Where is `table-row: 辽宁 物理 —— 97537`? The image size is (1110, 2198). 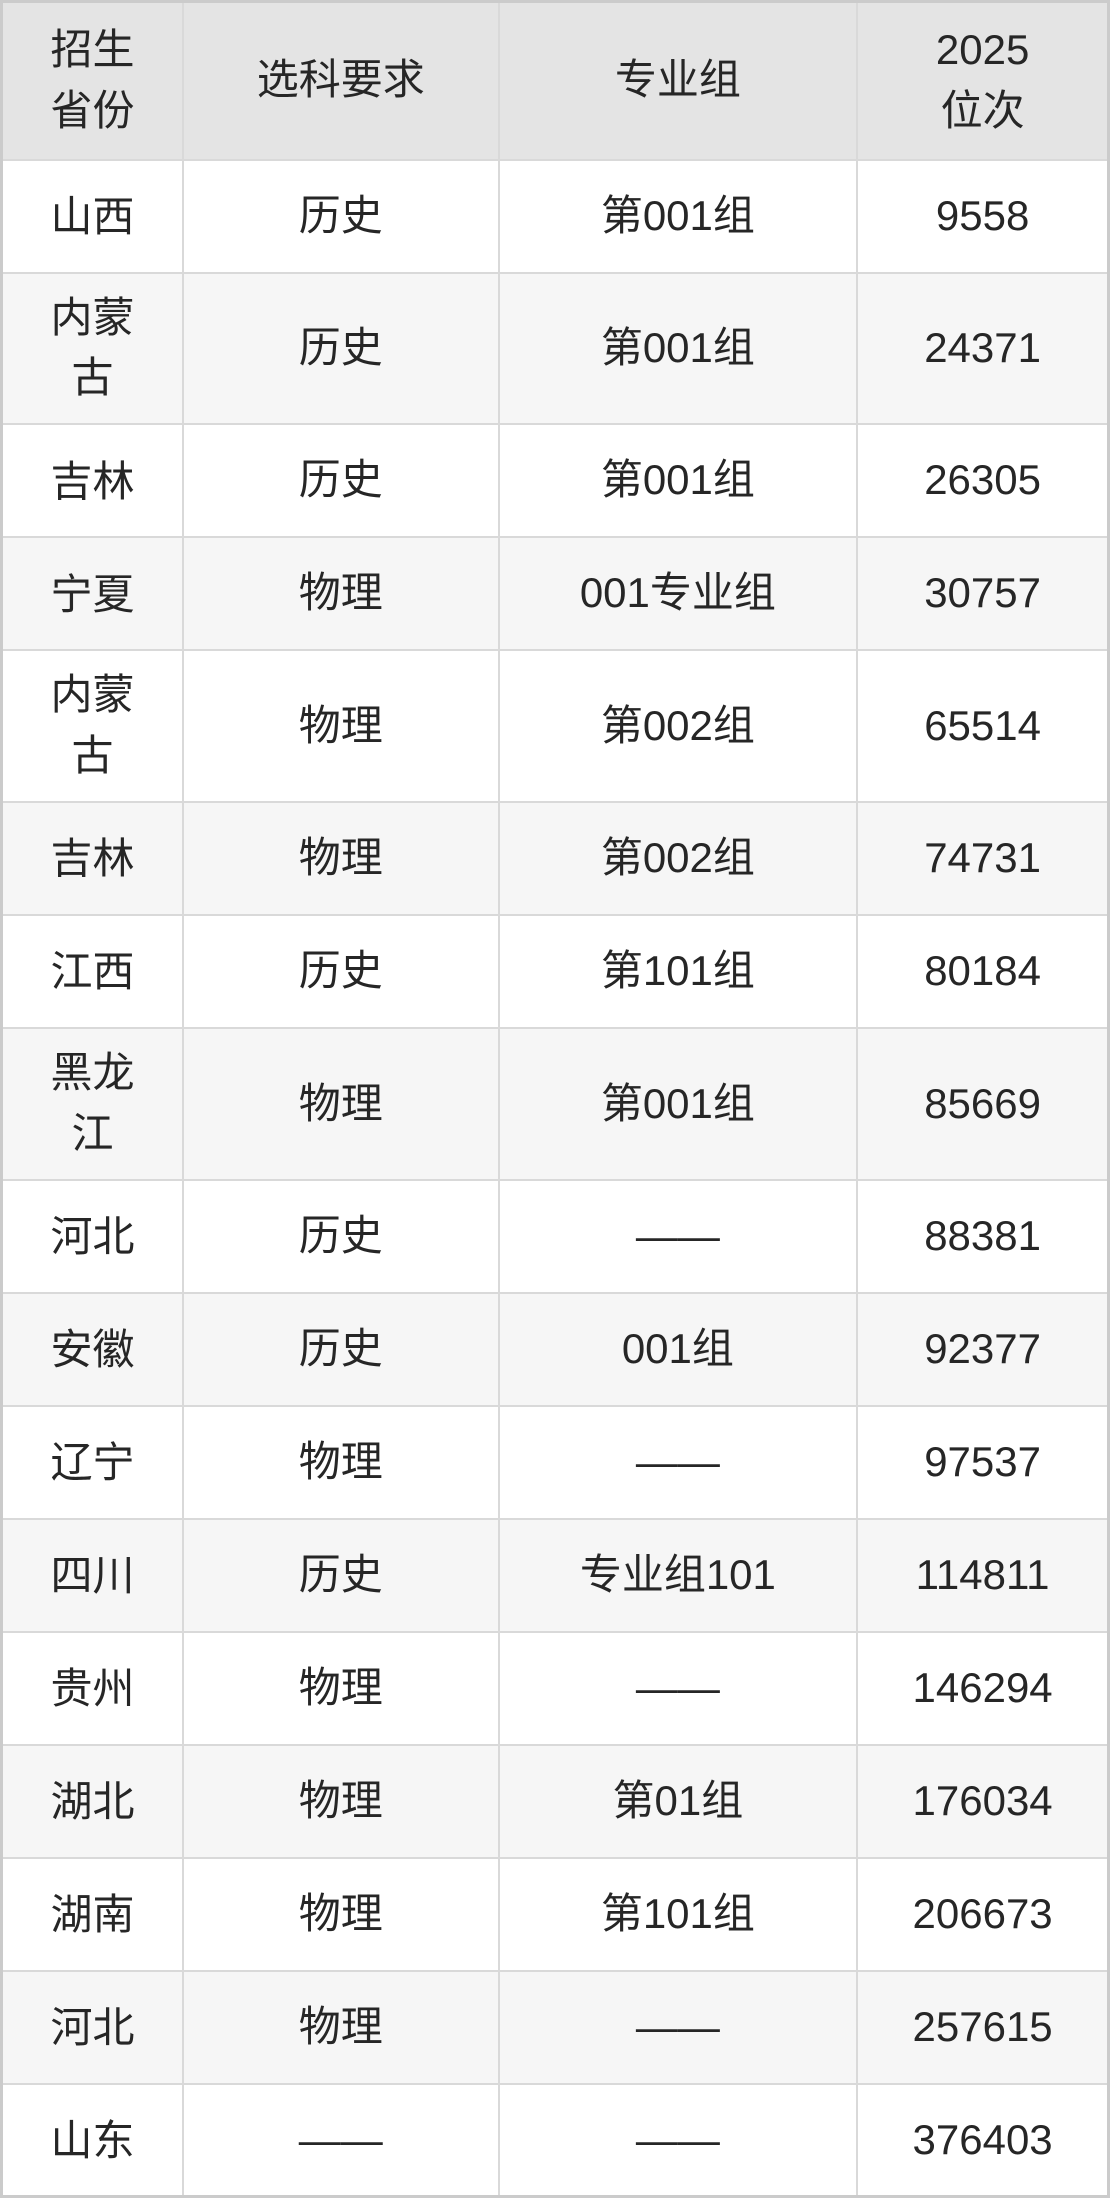
table-row: 辽宁 物理 —— 97537 is located at coordinates (555, 1462).